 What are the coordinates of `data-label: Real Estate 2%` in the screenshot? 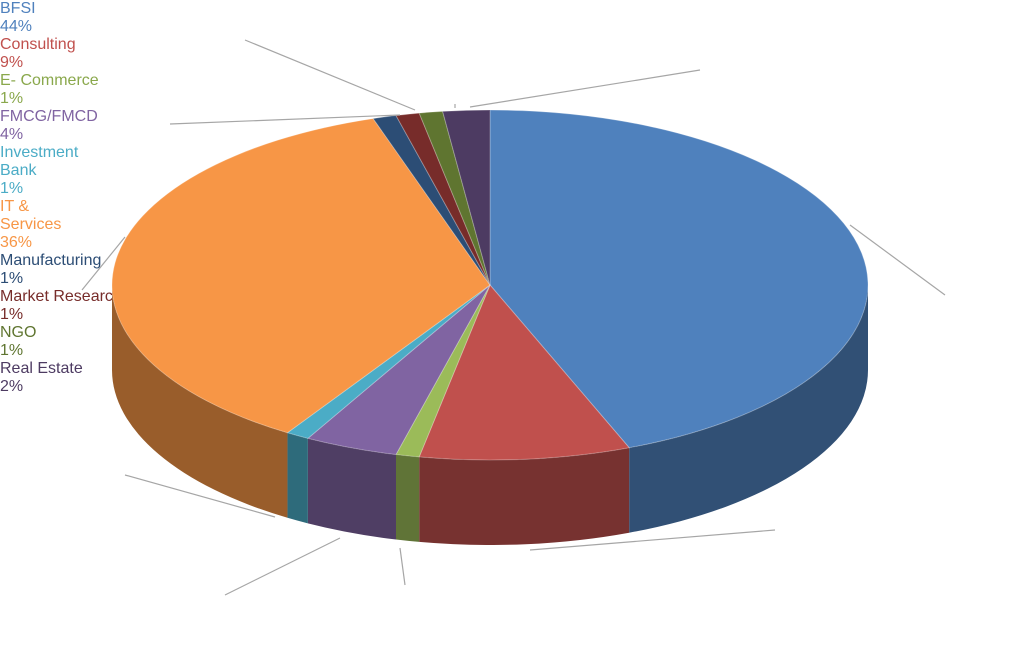 It's located at (70, 378).